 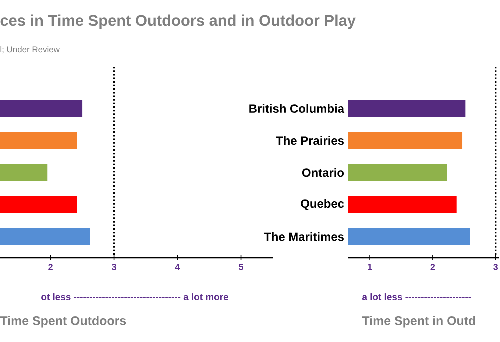 I want to click on x-tick-label: 5, so click(x=241, y=267).